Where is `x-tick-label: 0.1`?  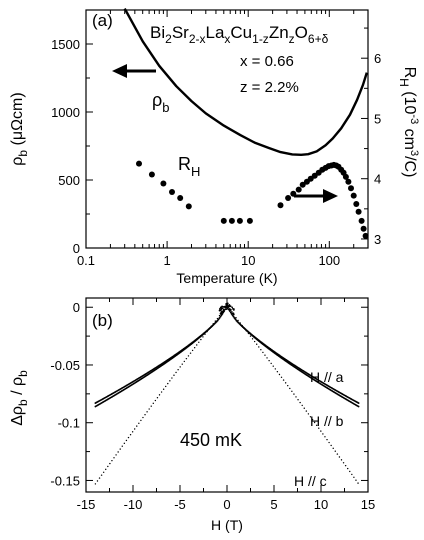 x-tick-label: 0.1 is located at coordinates (86, 260).